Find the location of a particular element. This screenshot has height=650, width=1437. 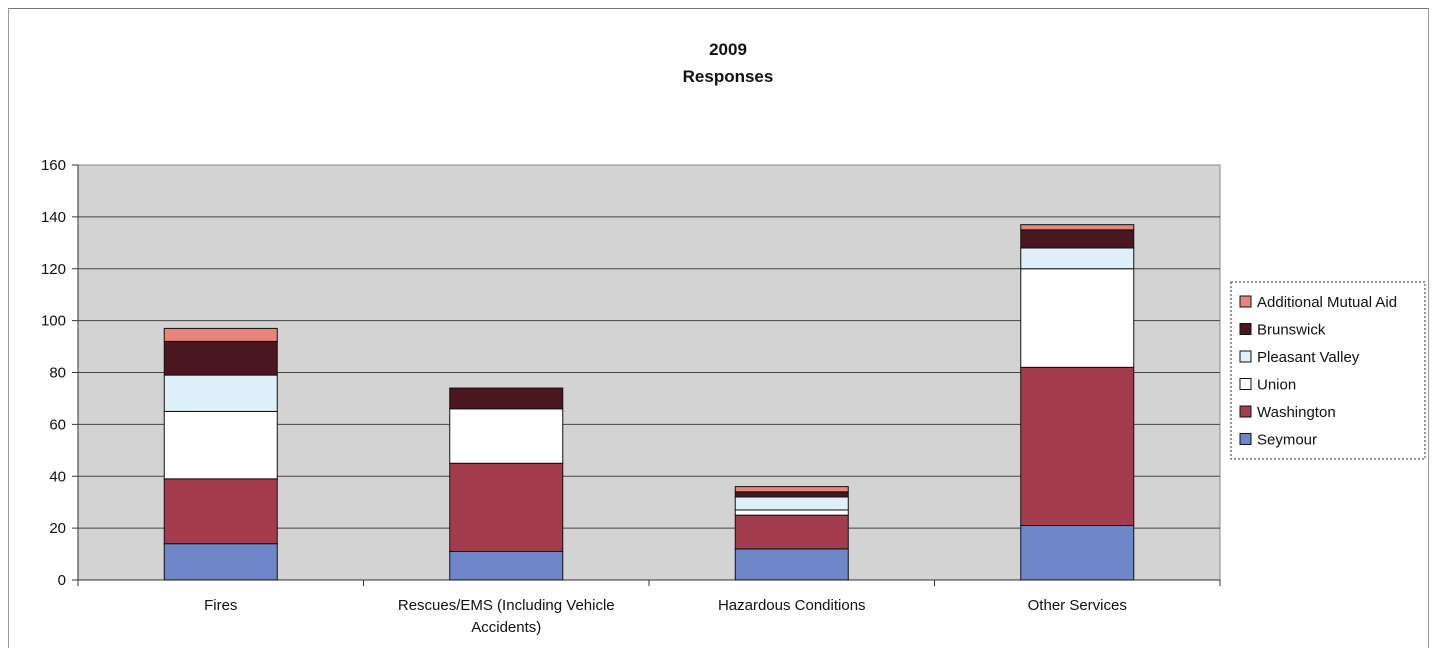

y-tick-label: 160 is located at coordinates (53, 165).